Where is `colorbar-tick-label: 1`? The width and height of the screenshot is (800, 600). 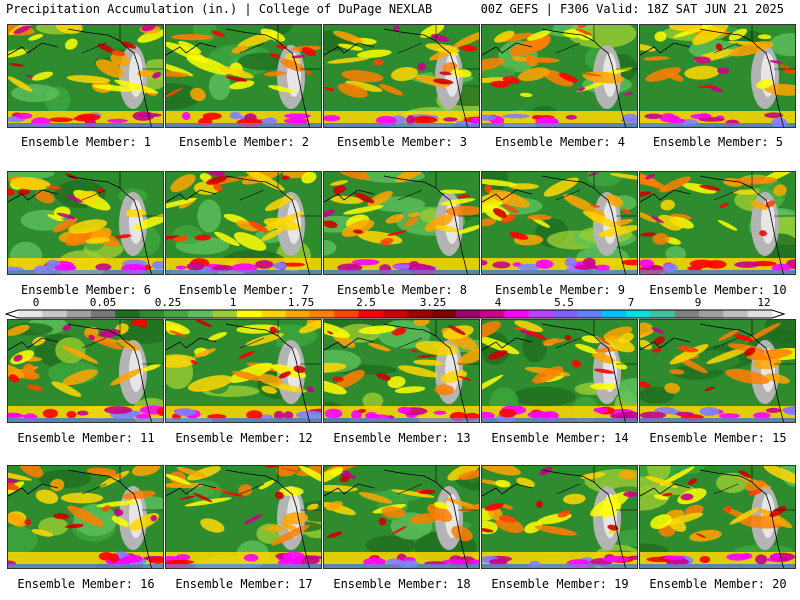 colorbar-tick-label: 1 is located at coordinates (233, 302).